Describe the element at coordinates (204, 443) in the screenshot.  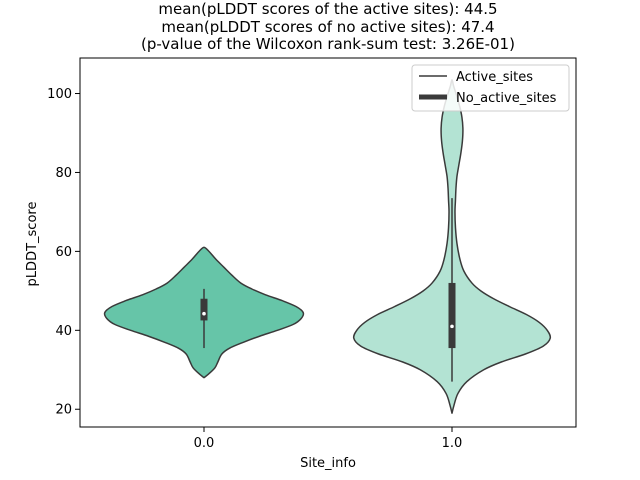
I see `x-tick-label: 0.0` at that location.